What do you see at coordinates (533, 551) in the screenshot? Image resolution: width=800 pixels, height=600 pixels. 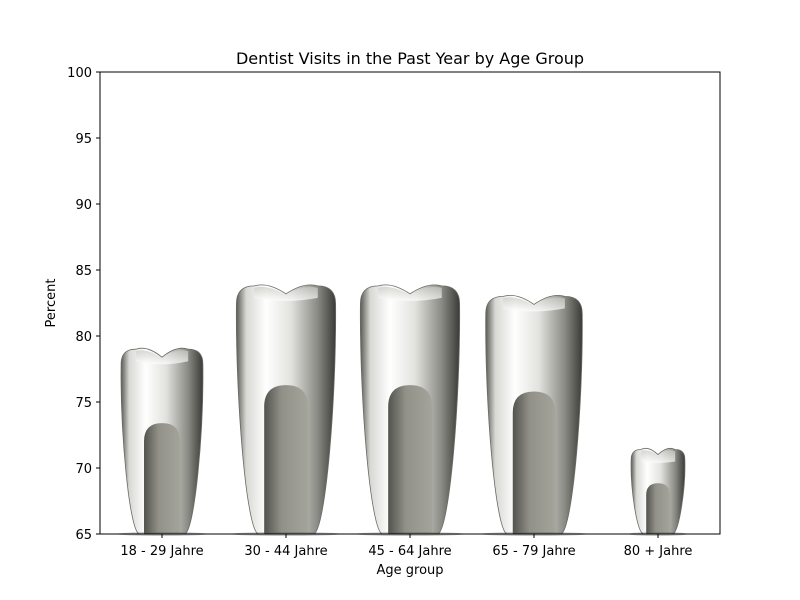 I see `x-tick-label: 65 - 79 Jahre` at bounding box center [533, 551].